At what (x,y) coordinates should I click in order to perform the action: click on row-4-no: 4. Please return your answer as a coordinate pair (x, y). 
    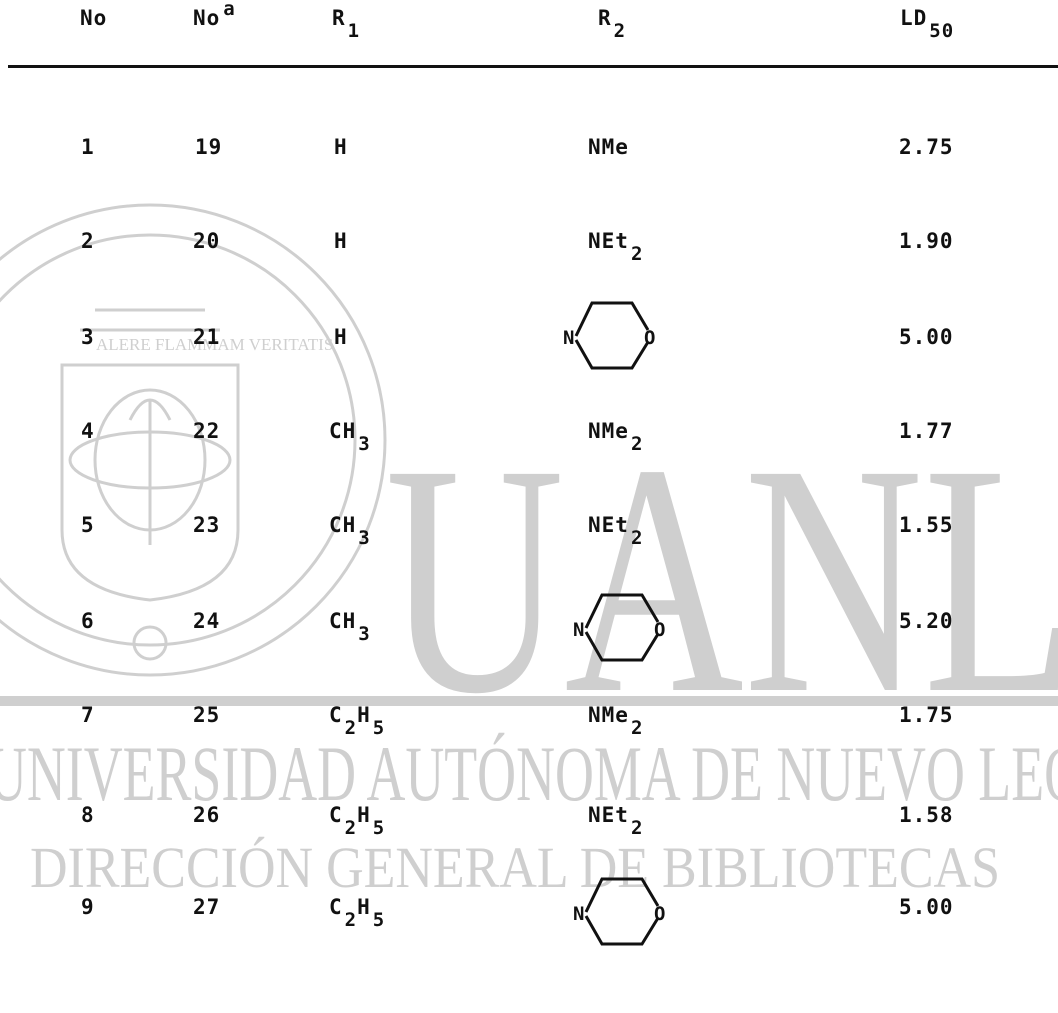
    Looking at the image, I should click on (88, 431).